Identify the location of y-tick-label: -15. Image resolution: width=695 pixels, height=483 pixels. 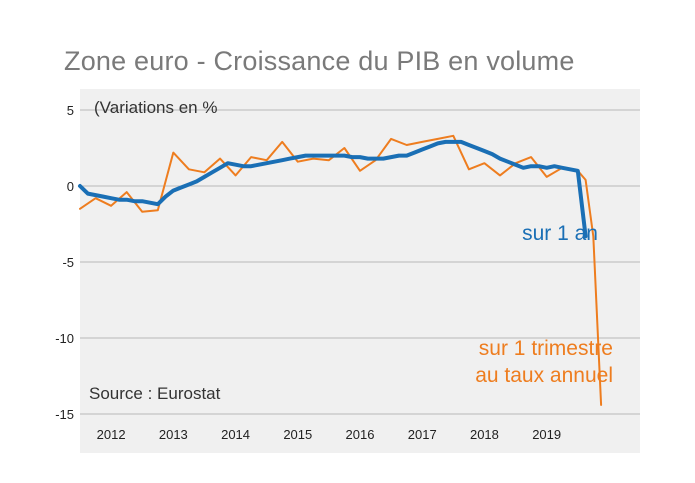
(64, 414).